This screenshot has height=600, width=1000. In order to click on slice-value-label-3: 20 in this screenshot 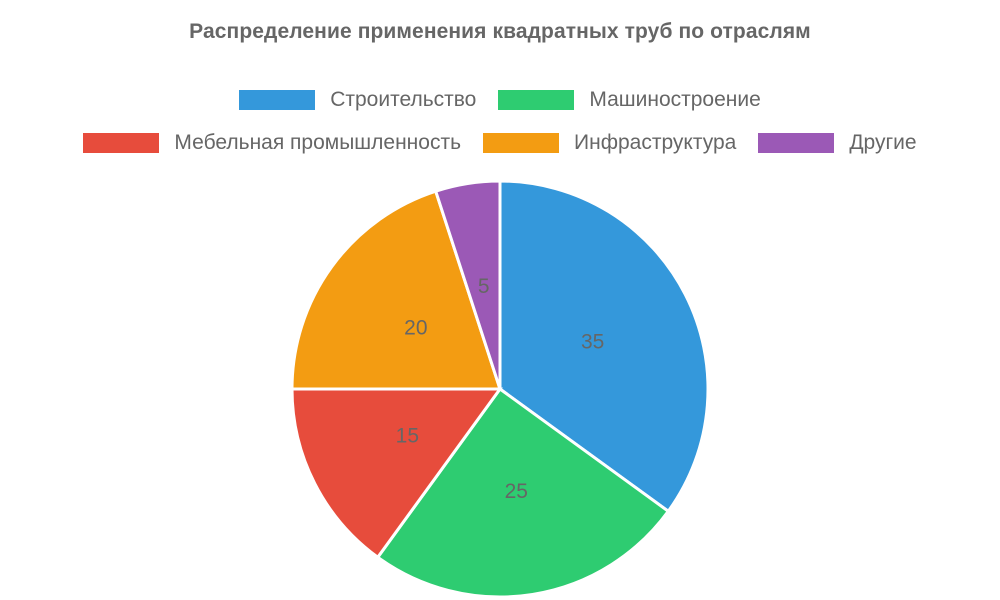, I will do `click(415, 327)`.